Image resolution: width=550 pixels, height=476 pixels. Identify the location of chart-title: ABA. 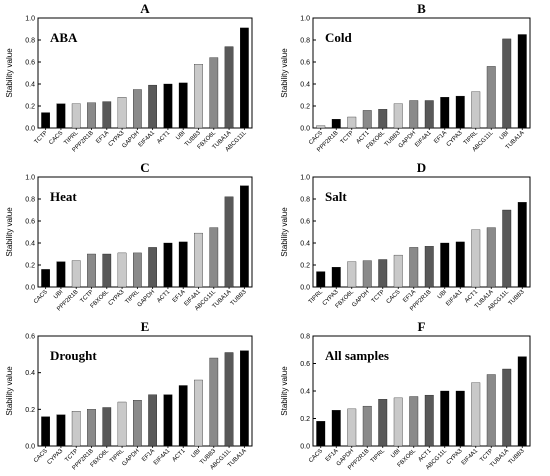
(64, 37).